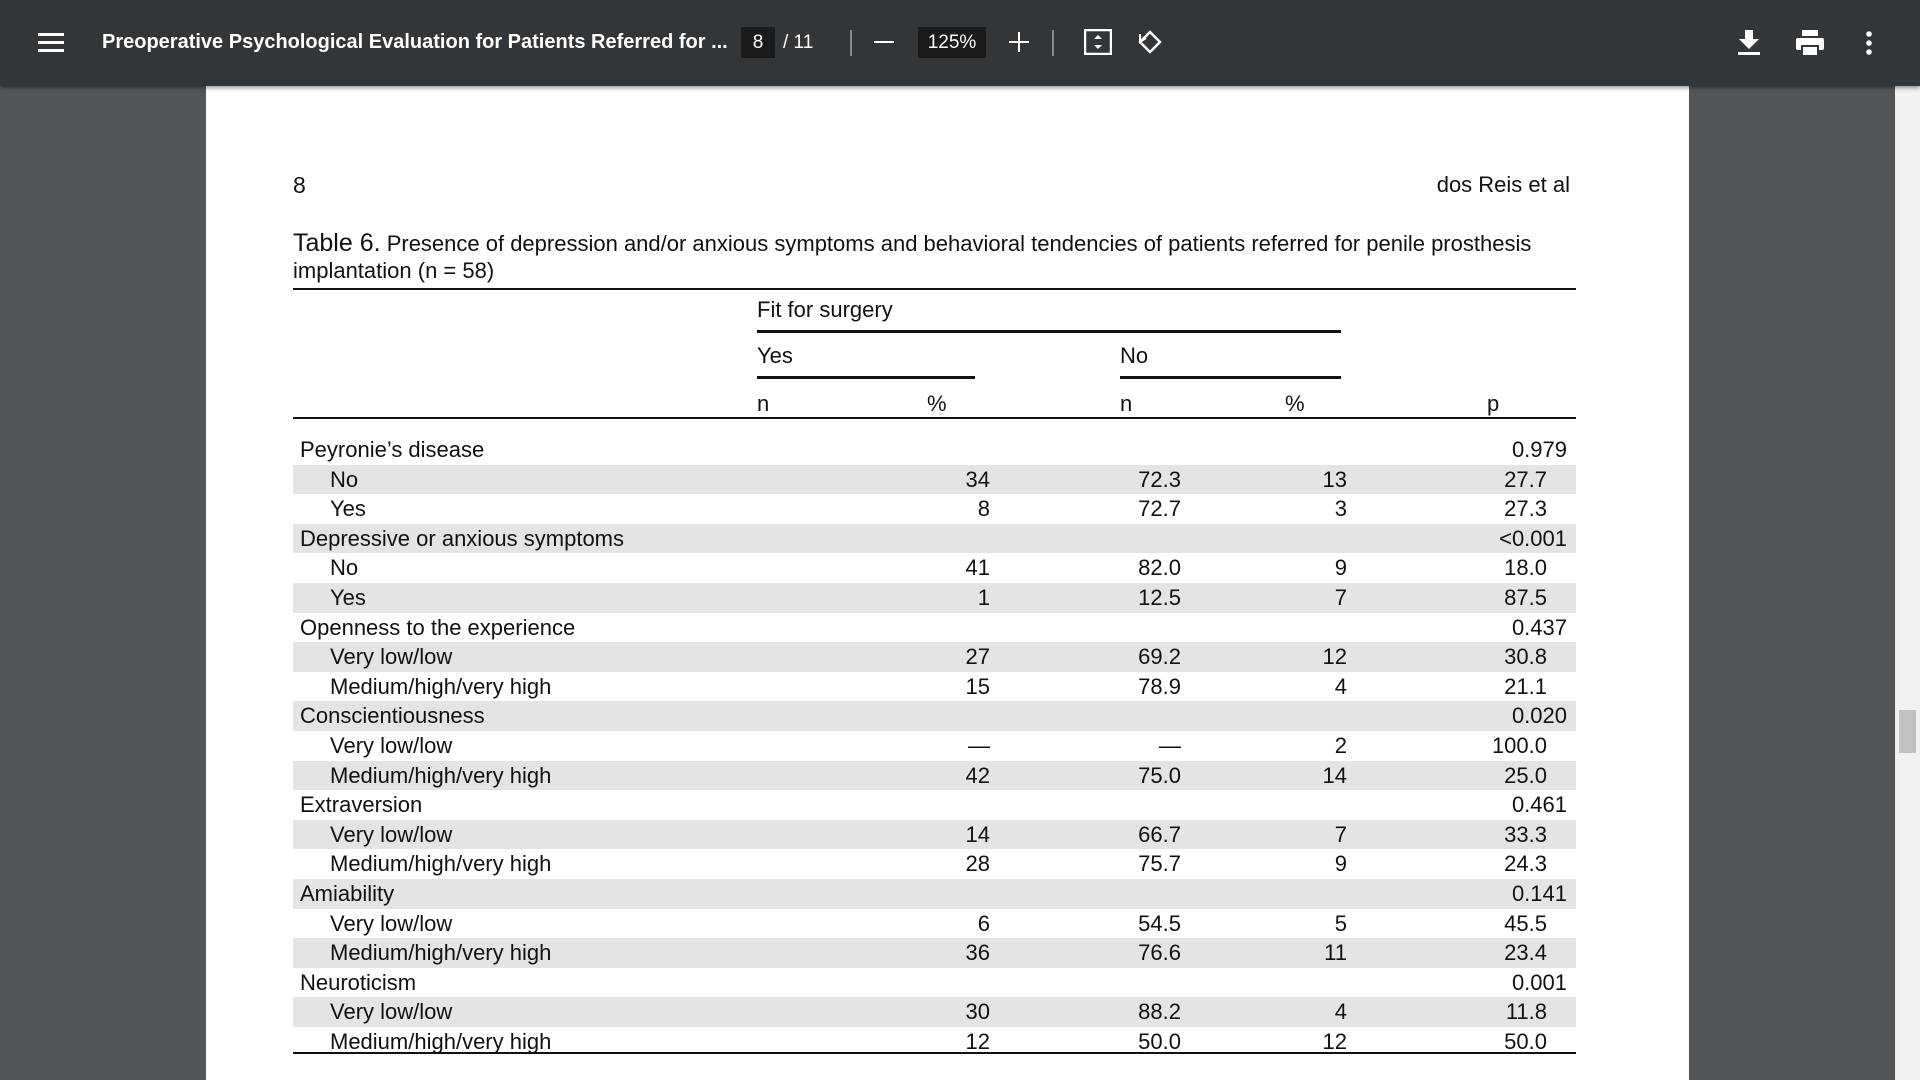 The image size is (1920, 1080). Describe the element at coordinates (462, 538) in the screenshot. I see `row-label: Depressive or anxious symptoms` at that location.